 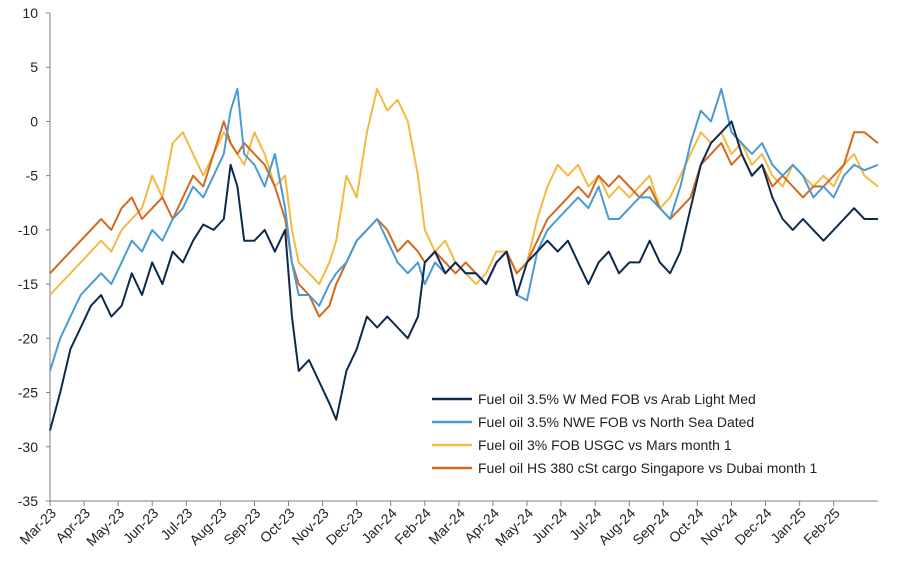 I want to click on x-tick-label: Mar-24, so click(x=446, y=526).